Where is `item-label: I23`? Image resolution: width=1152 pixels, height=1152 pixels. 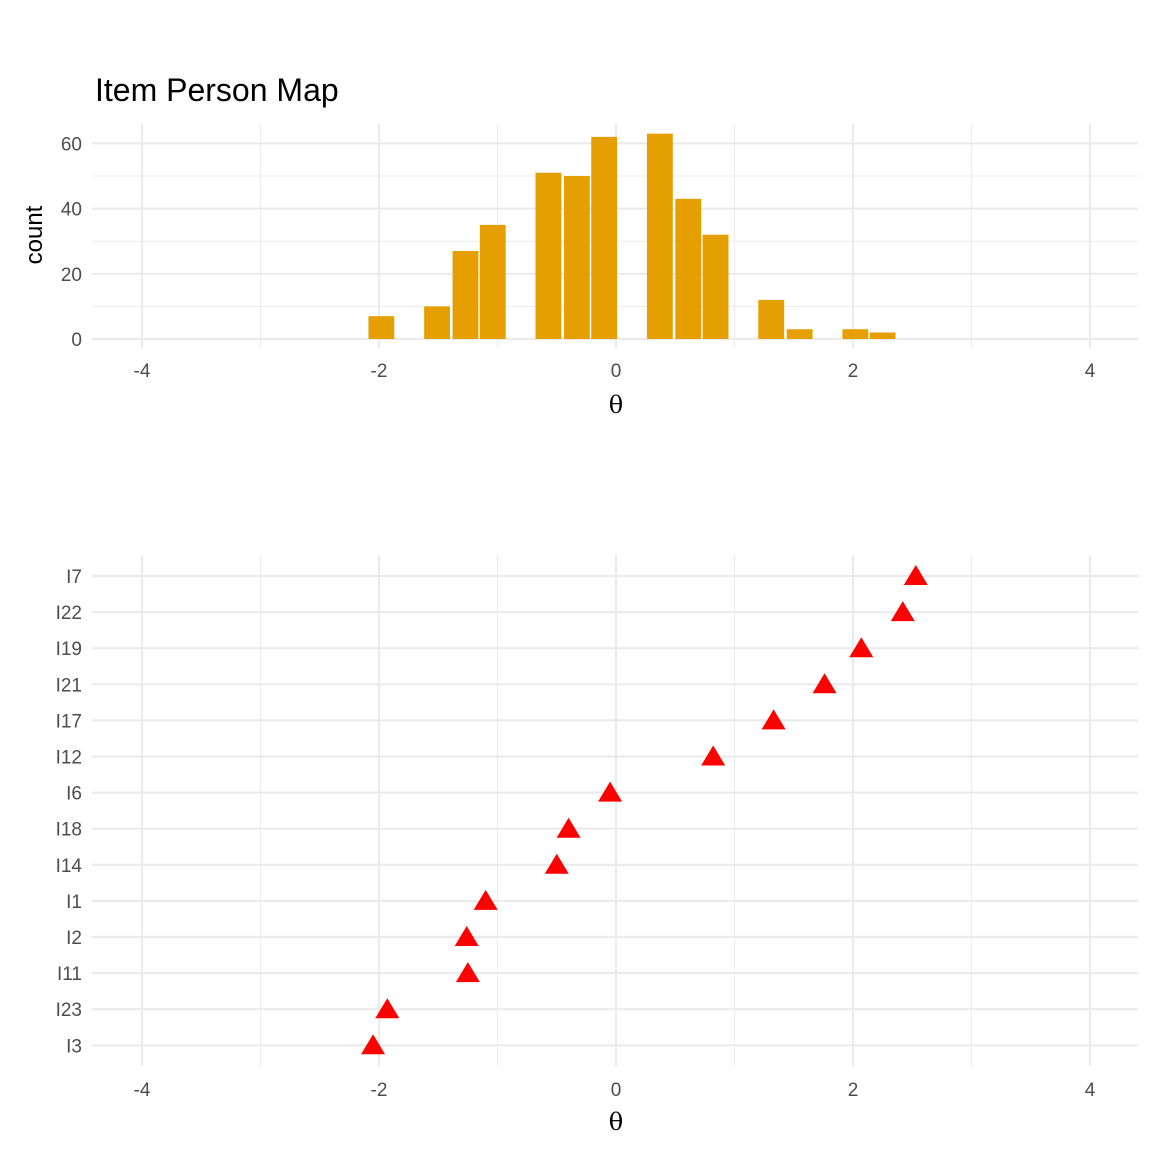
item-label: I23 is located at coordinates (69, 1010).